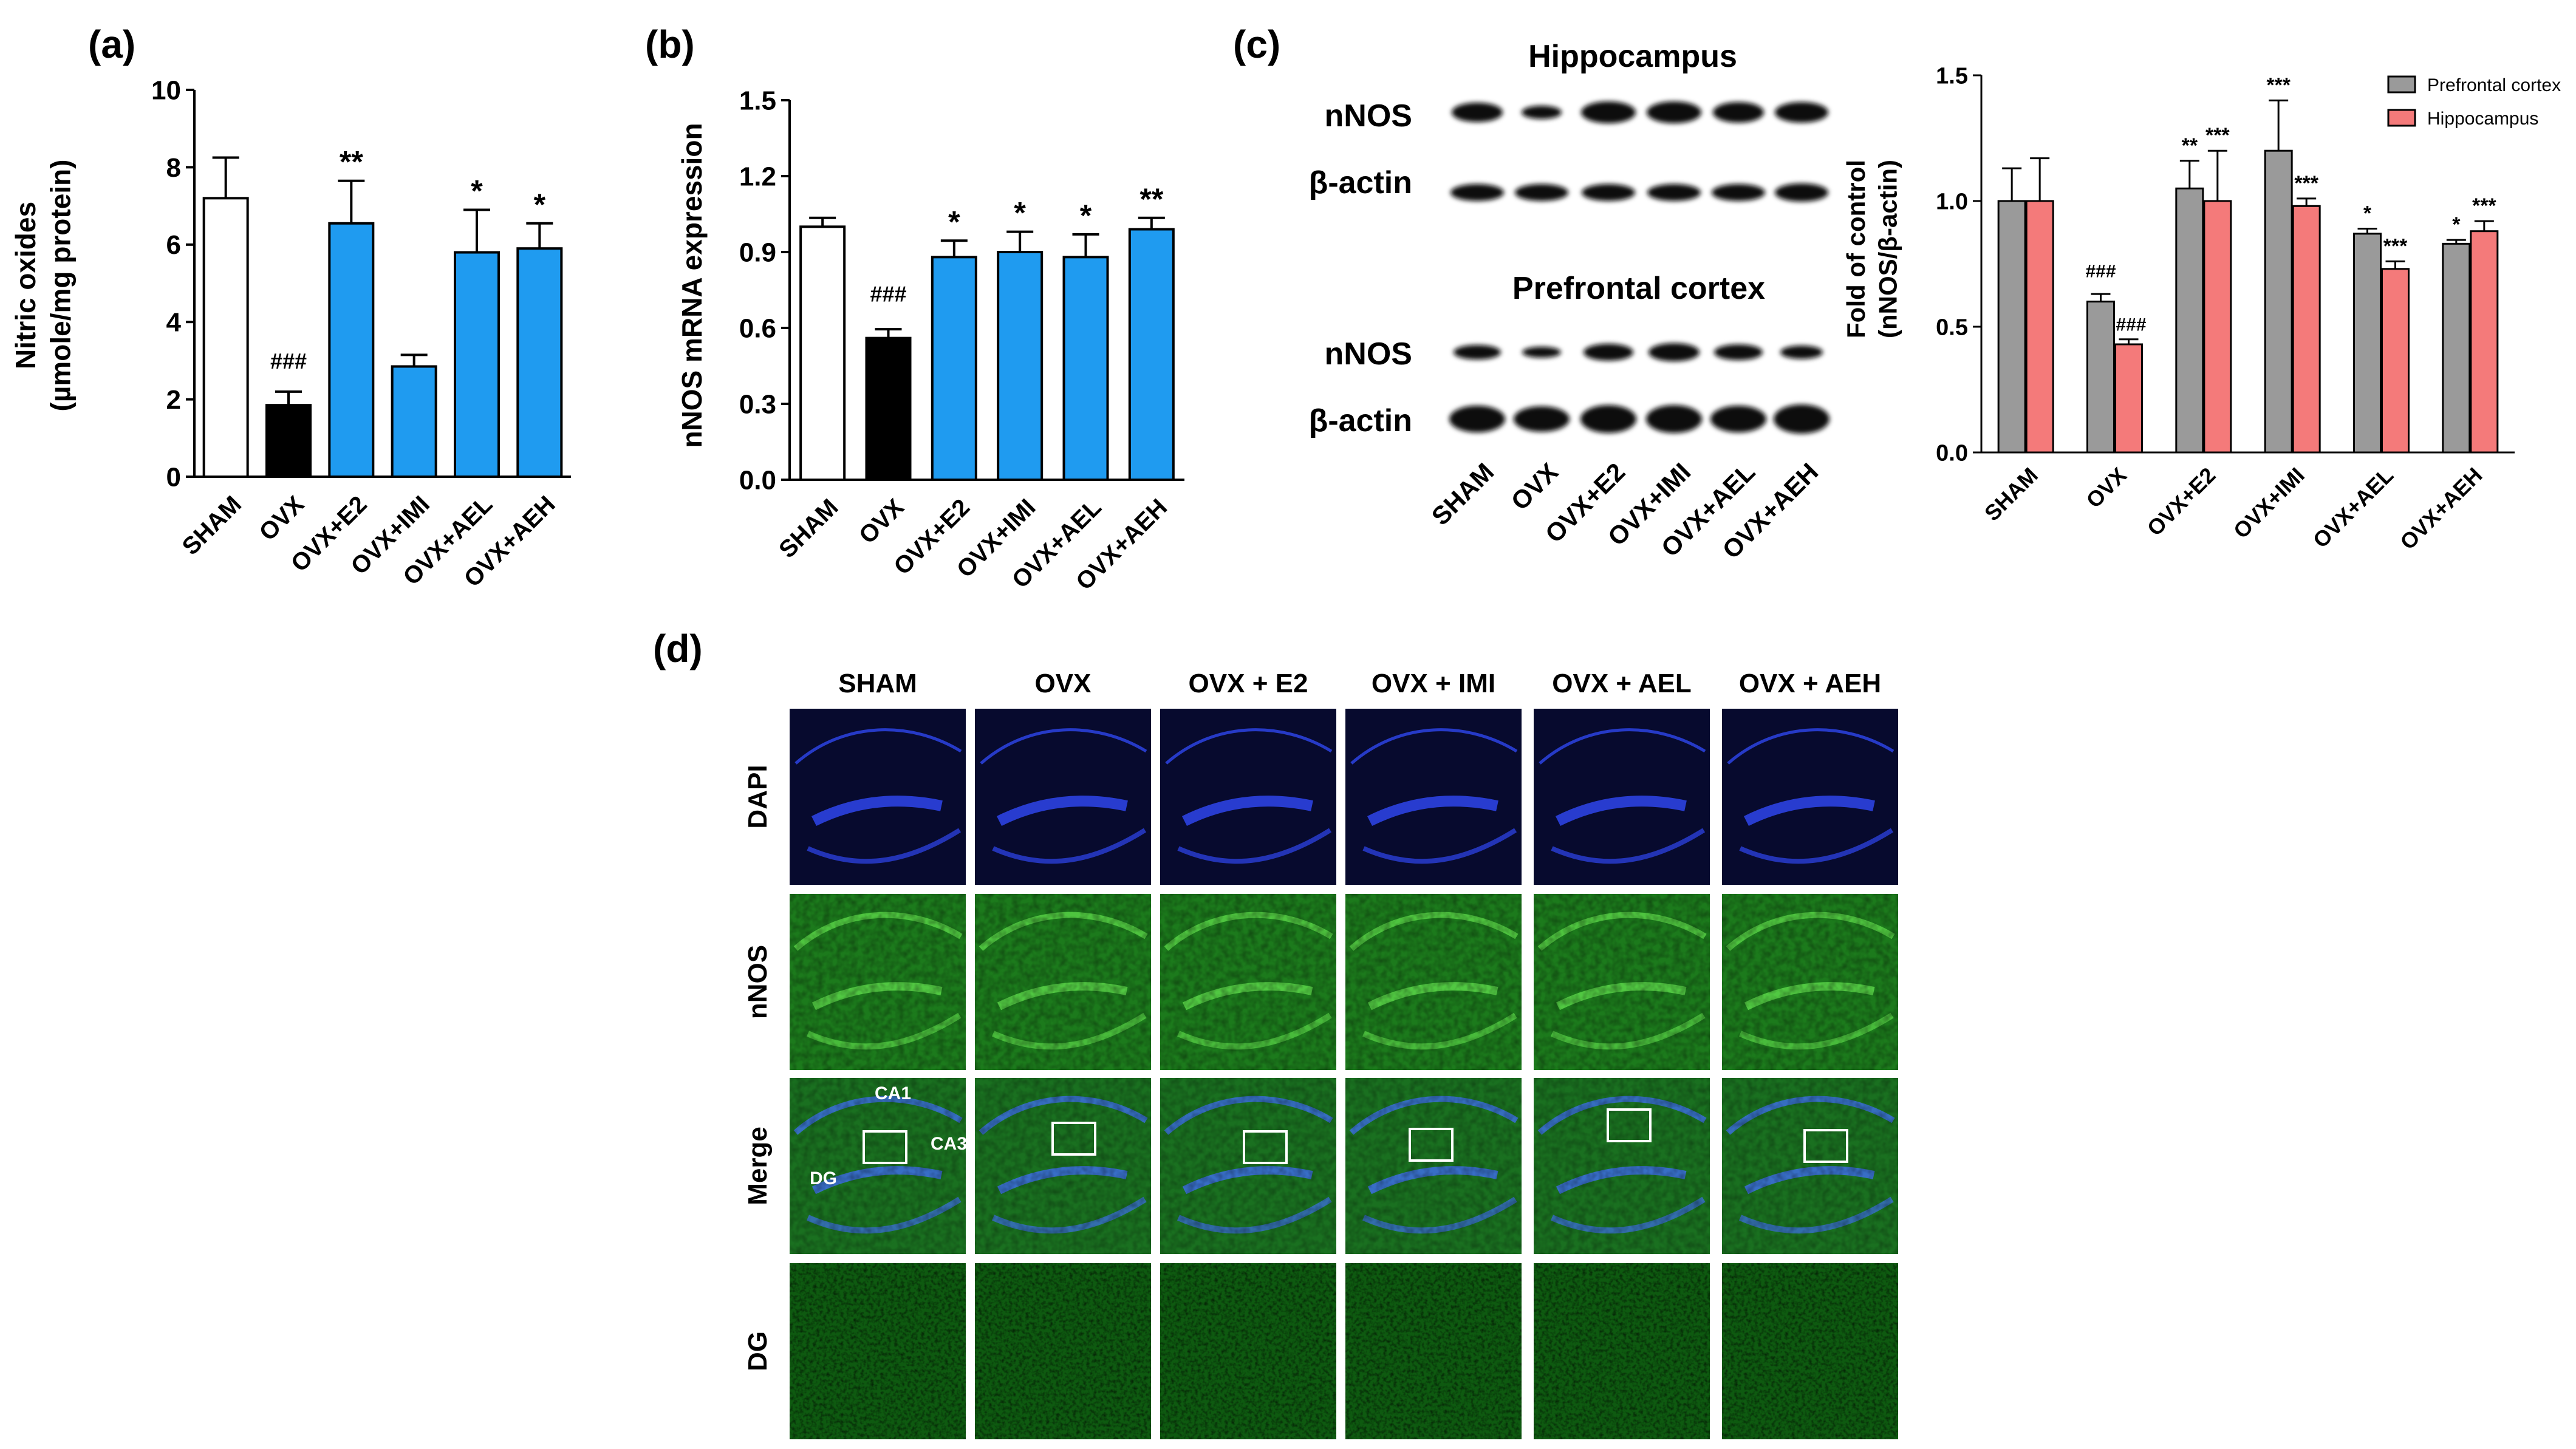 This screenshot has width=2576, height=1449. What do you see at coordinates (1638, 288) in the screenshot?
I see `blot-title-prefrontal: Prefrontal cortex` at bounding box center [1638, 288].